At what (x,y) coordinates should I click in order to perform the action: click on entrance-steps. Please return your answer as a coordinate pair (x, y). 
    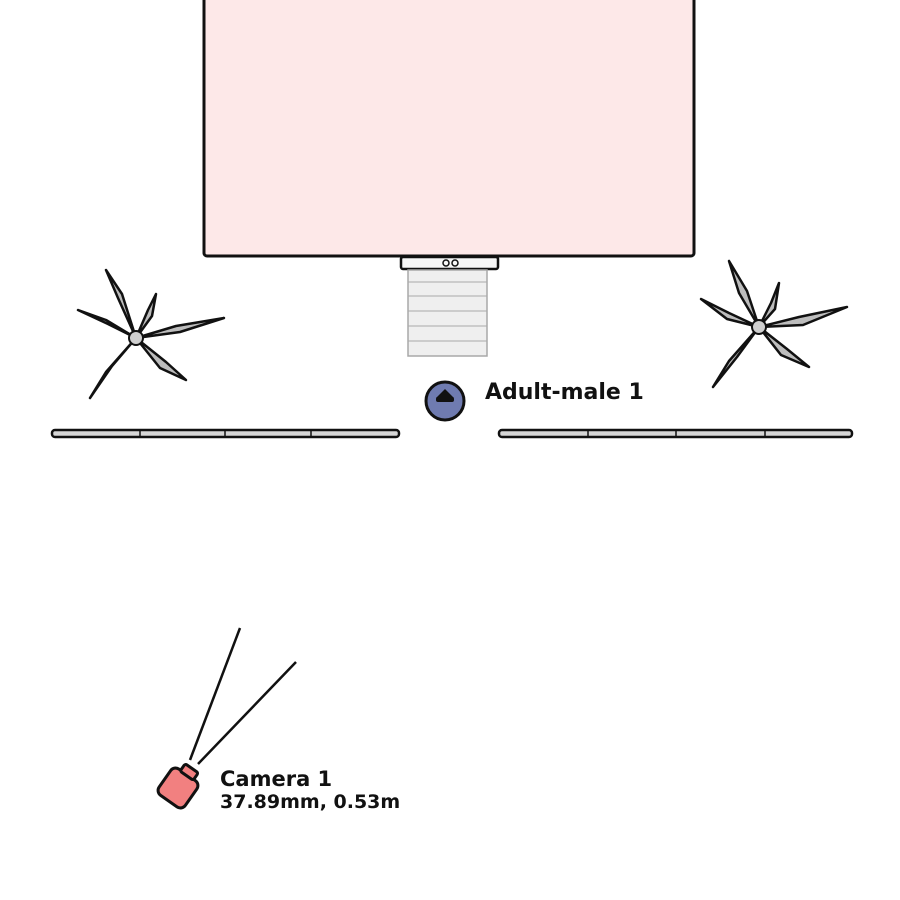
    Looking at the image, I should click on (447, 313).